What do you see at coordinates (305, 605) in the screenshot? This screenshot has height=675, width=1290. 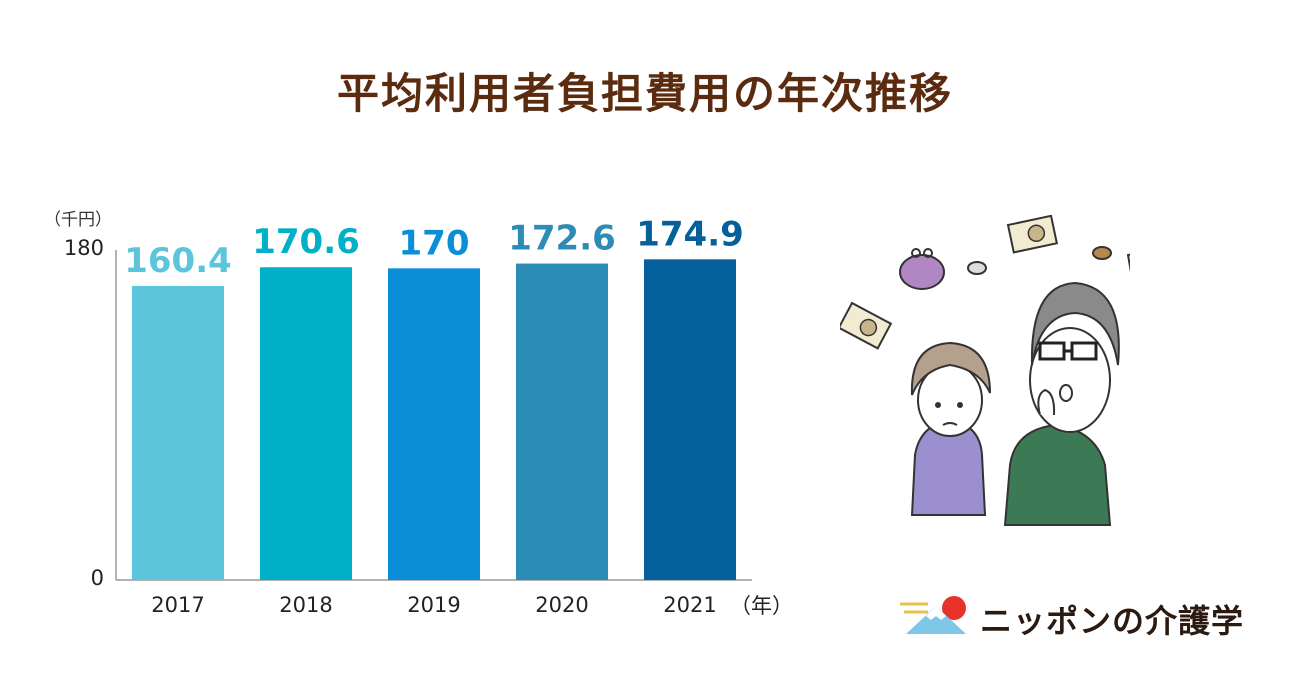 I see `x-tick-2018: 2018` at bounding box center [305, 605].